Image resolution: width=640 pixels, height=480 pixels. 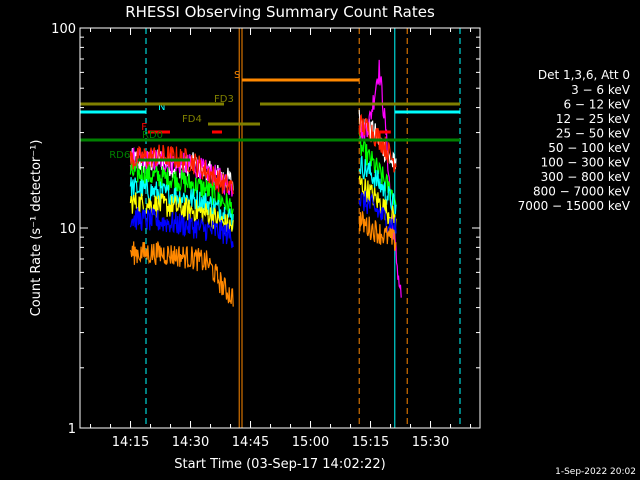 I want to click on flag-label: FD3, so click(x=224, y=99).